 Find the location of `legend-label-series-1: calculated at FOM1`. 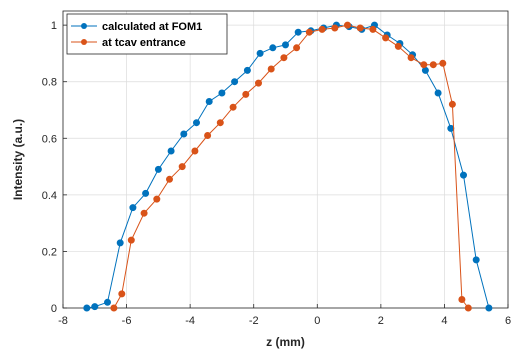

legend-label-series-1: calculated at FOM1 is located at coordinates (152, 27).